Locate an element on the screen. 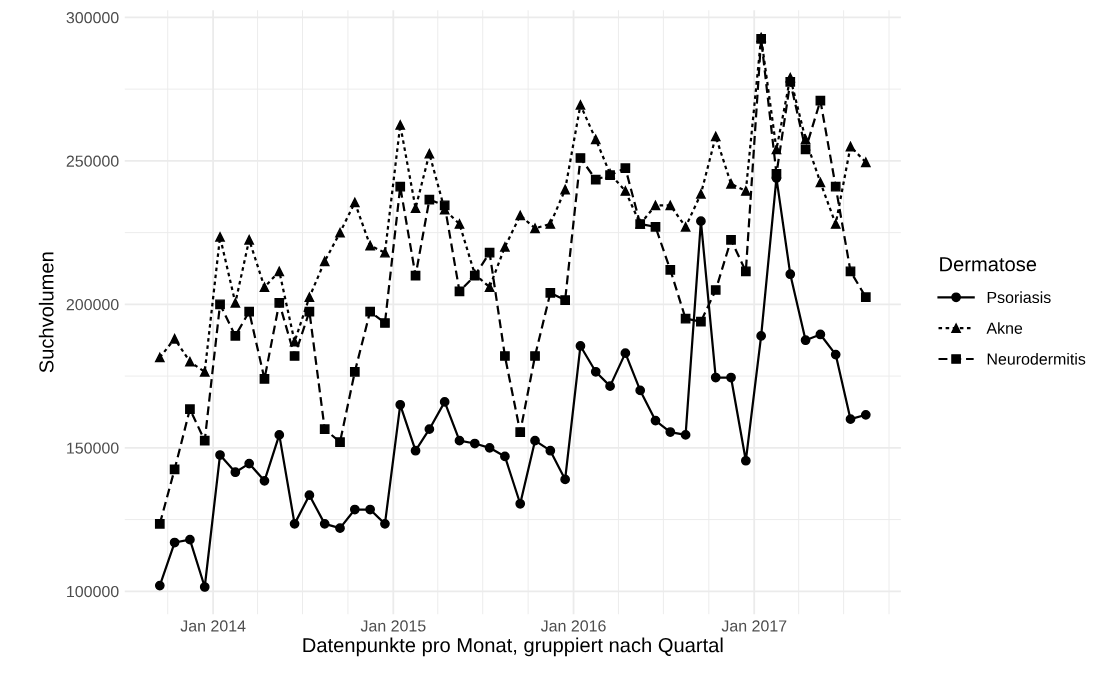 The width and height of the screenshot is (1104, 681). y-tick-label: 250000 is located at coordinates (92, 161).